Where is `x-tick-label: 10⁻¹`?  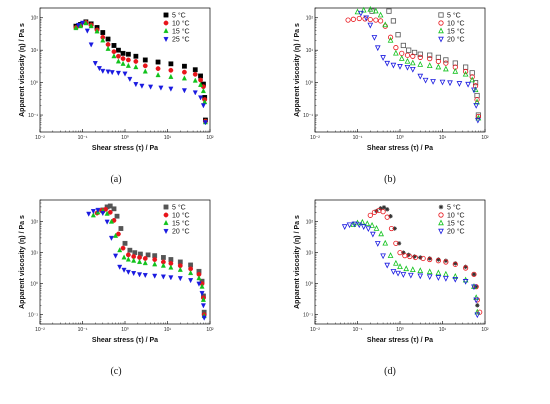 x-tick-label: 10⁻¹ is located at coordinates (358, 330).